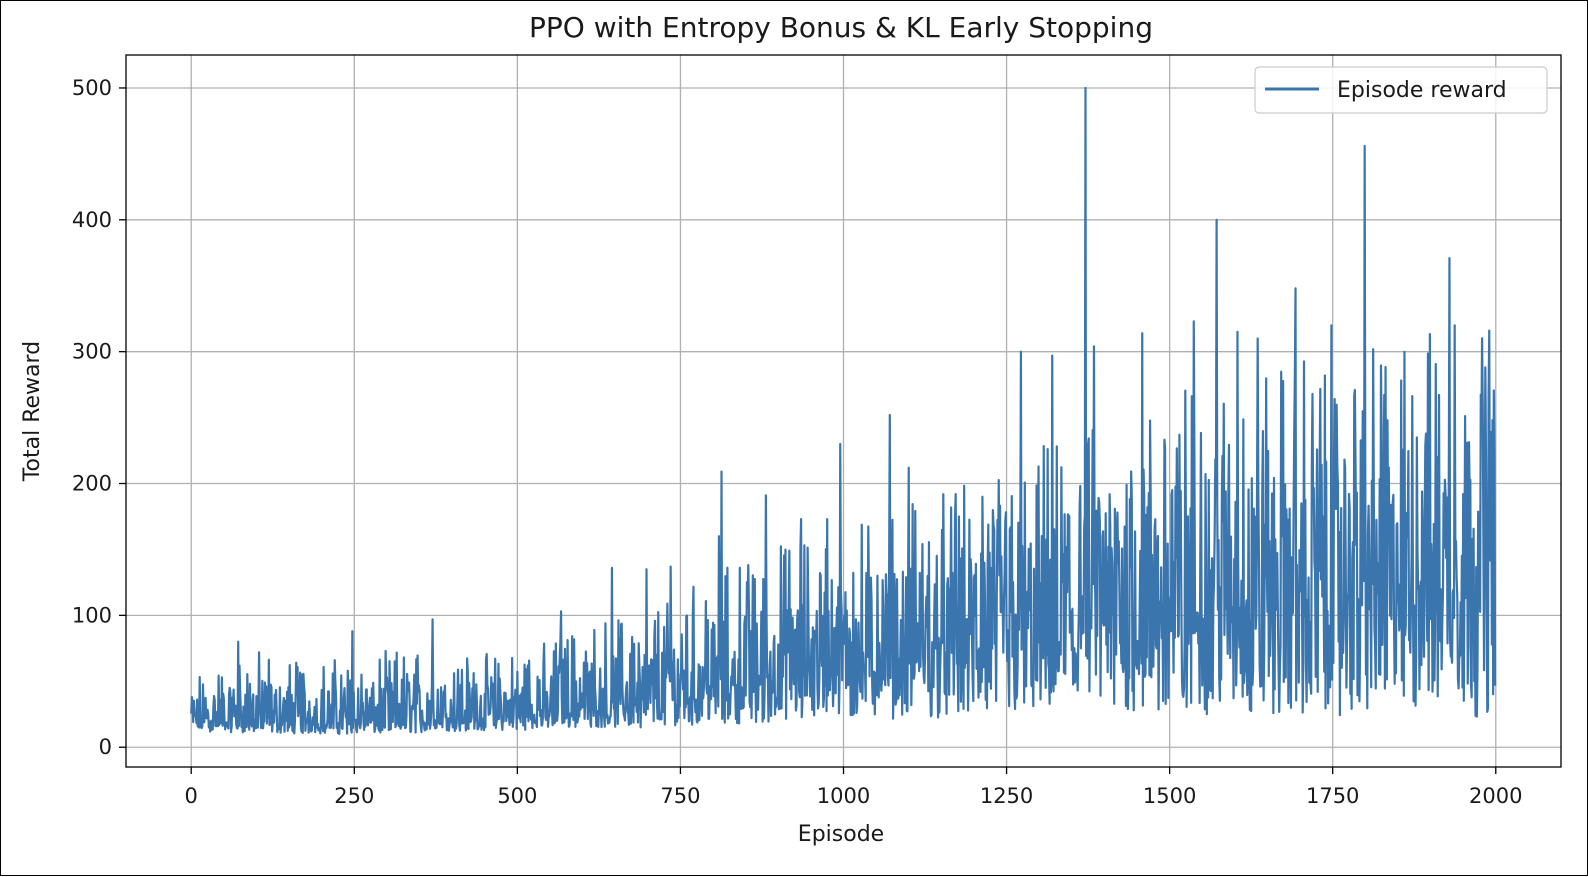  What do you see at coordinates (32, 411) in the screenshot?
I see `y-axis-label: Total Reward` at bounding box center [32, 411].